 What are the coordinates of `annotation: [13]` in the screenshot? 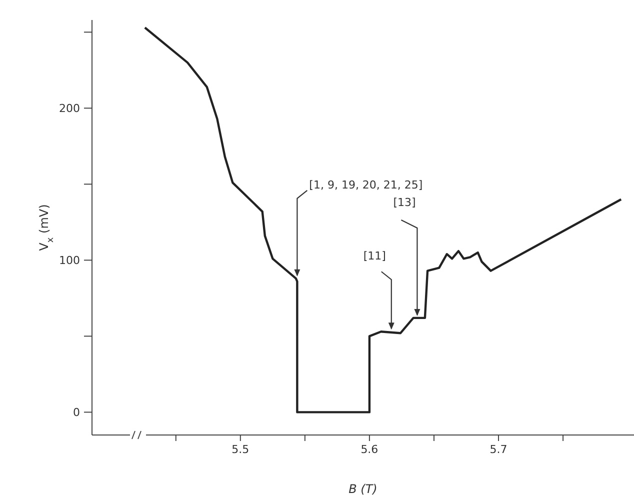 It's located at (404, 202).